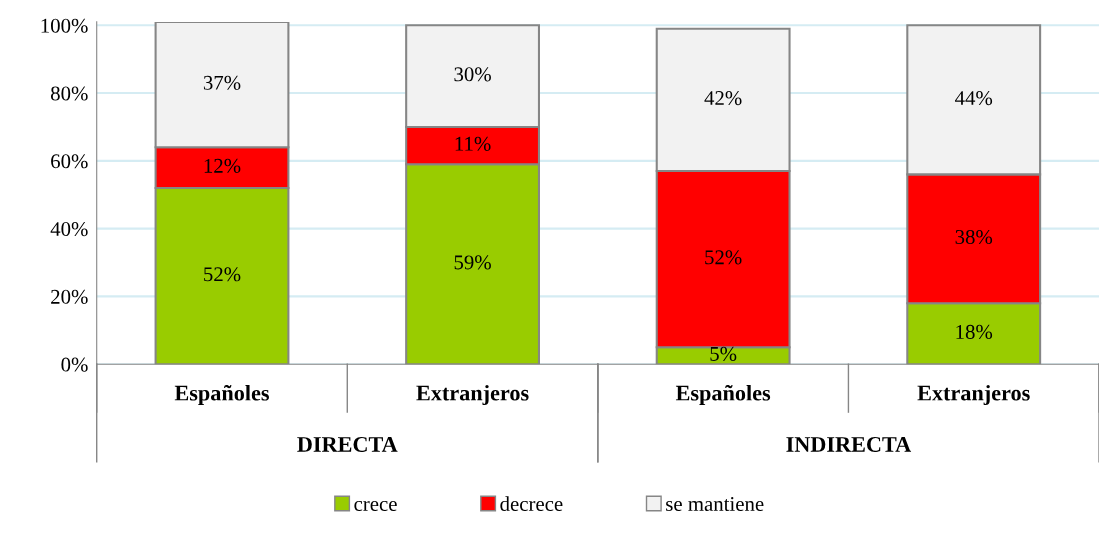 The height and width of the screenshot is (534, 1099). Describe the element at coordinates (472, 262) in the screenshot. I see `data-label: 59%` at that location.